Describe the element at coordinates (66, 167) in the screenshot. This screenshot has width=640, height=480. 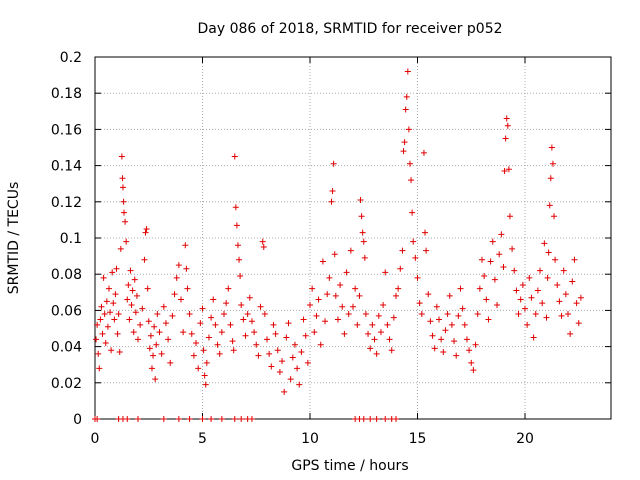
I see `y-tick-label: 0.14` at that location.